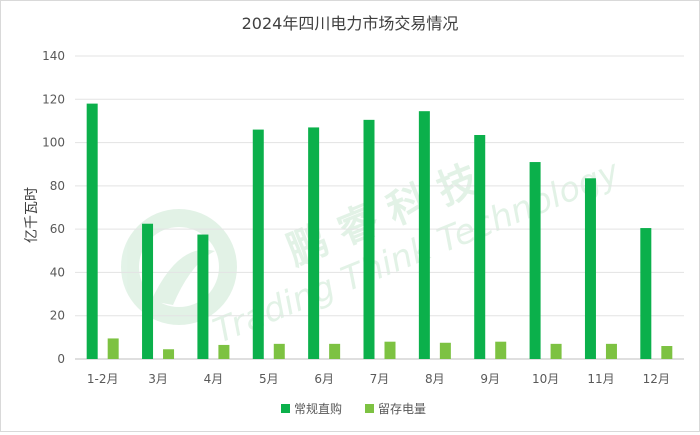  Describe the element at coordinates (545, 379) in the screenshot. I see `x-tick-label: 10月` at that location.